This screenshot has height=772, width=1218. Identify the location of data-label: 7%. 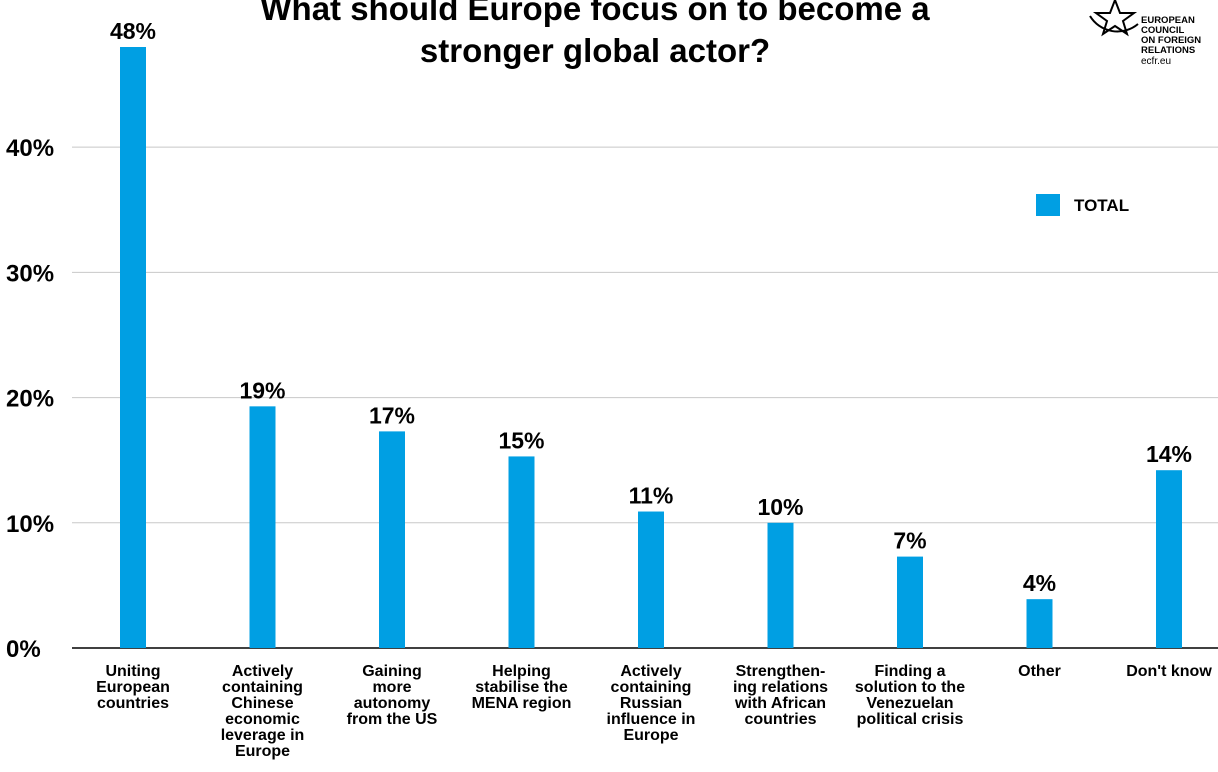
(909, 541).